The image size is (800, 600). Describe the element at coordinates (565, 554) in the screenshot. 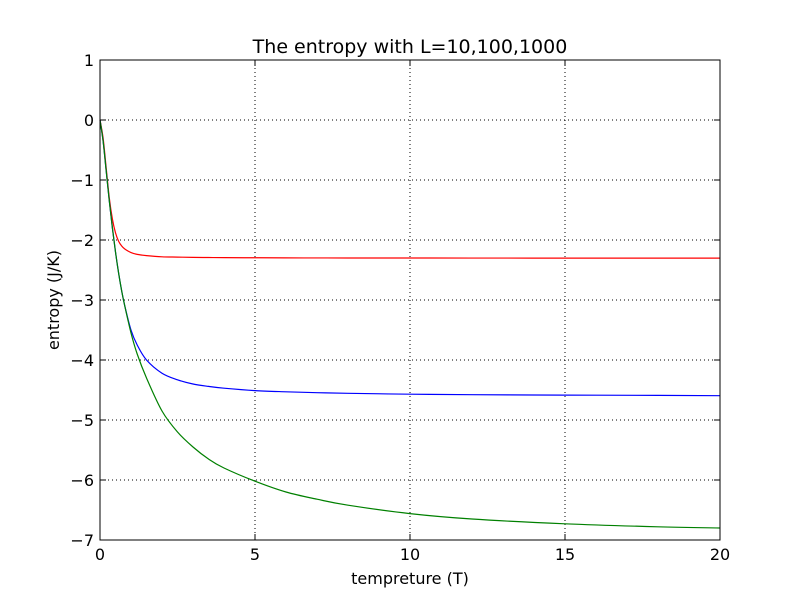

I see `x-tick-label: 15` at that location.